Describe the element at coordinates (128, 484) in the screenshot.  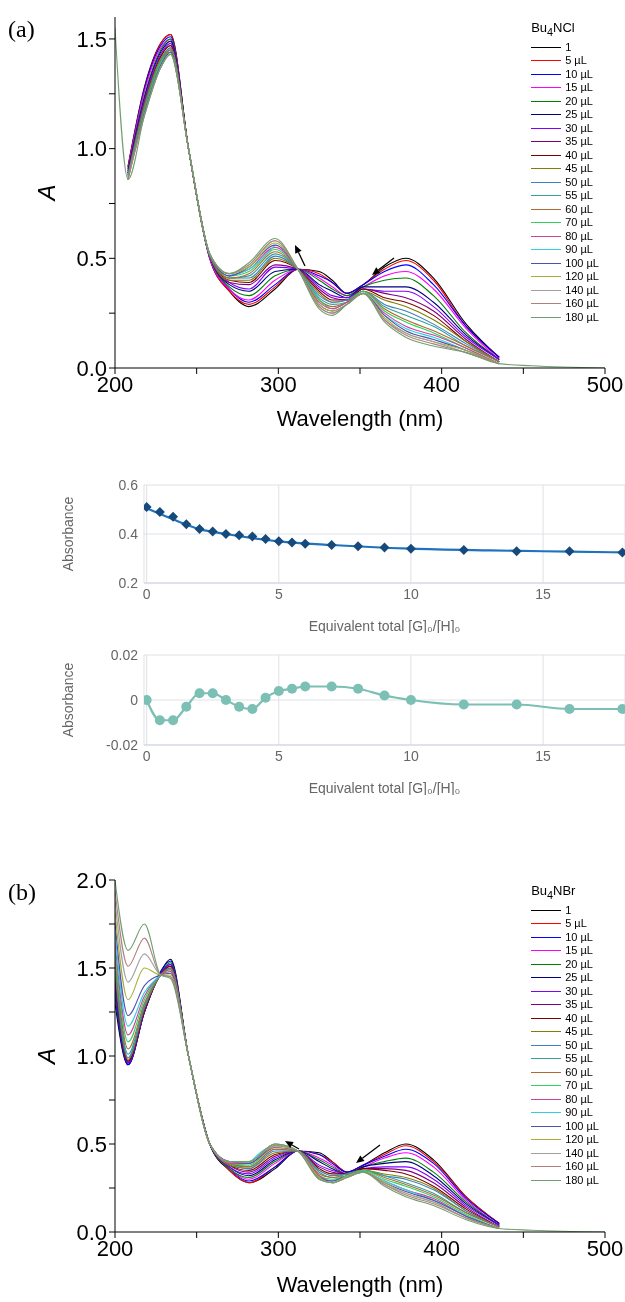
I see `y-tick-label: 0.6` at that location.